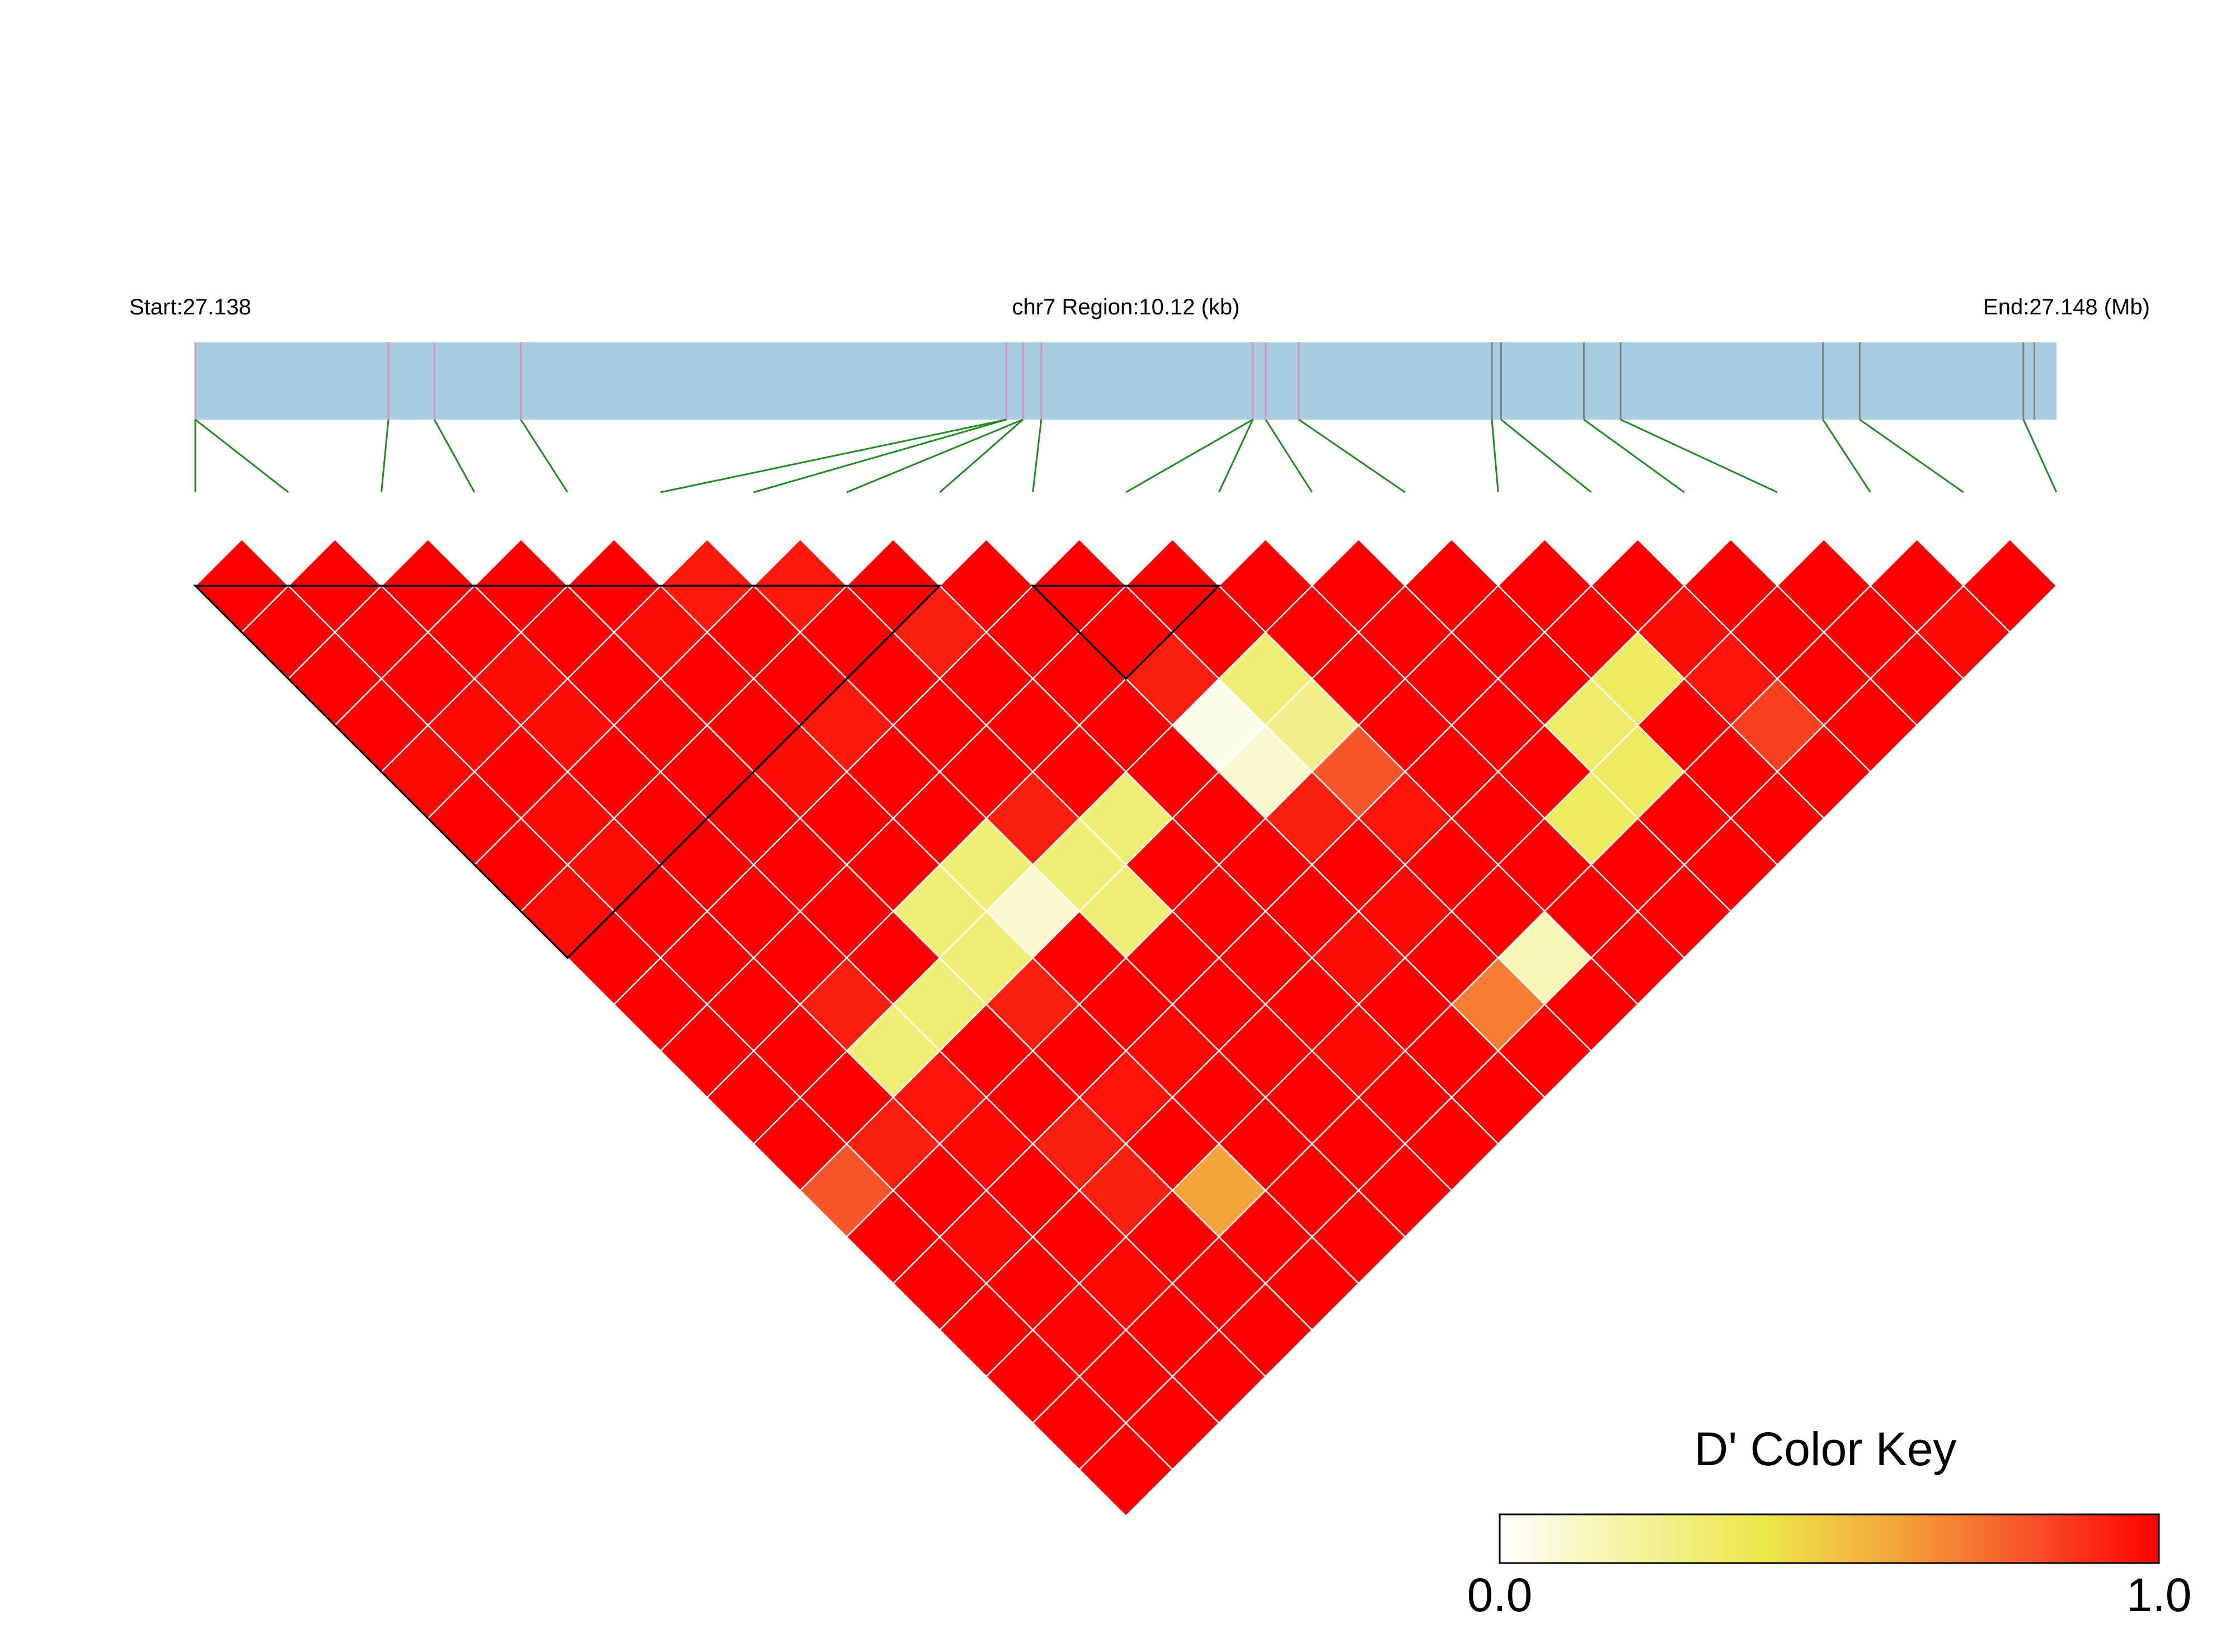 The image size is (2235, 1652). Describe the element at coordinates (1125, 1469) in the screenshot. I see `ld-cell` at that location.